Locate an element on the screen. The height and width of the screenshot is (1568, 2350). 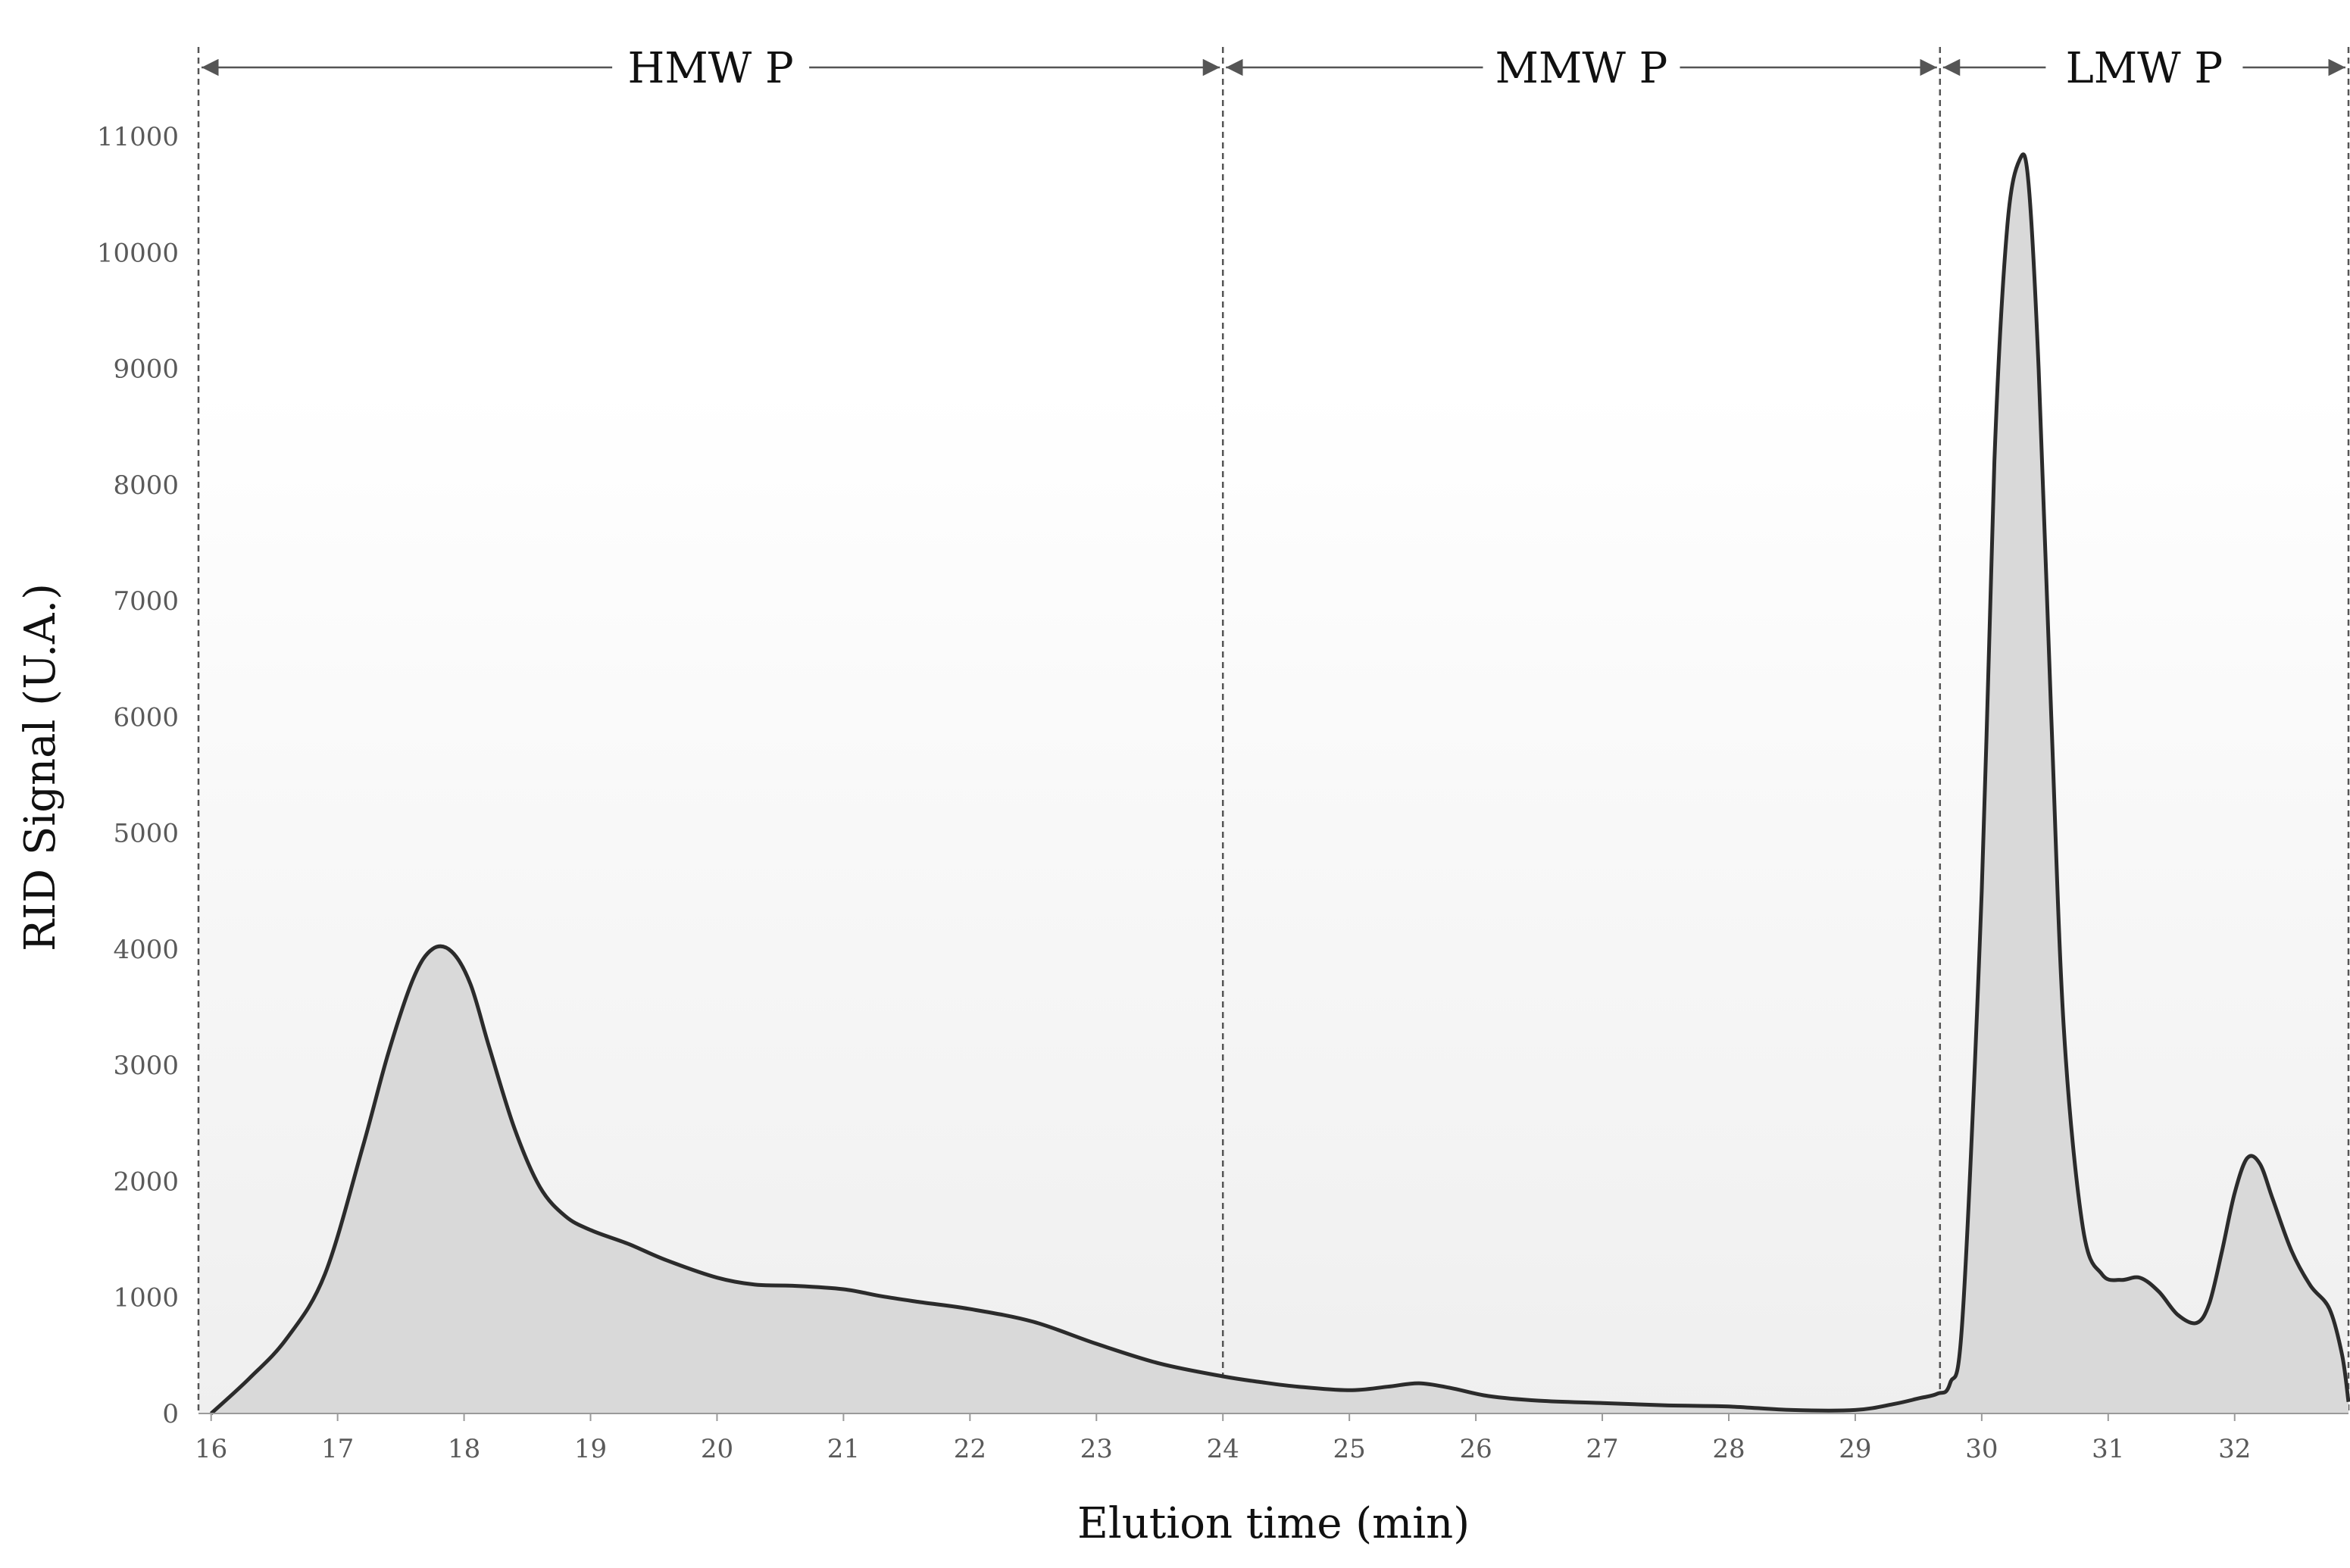
x-tick-label: 24 is located at coordinates (1223, 1449).